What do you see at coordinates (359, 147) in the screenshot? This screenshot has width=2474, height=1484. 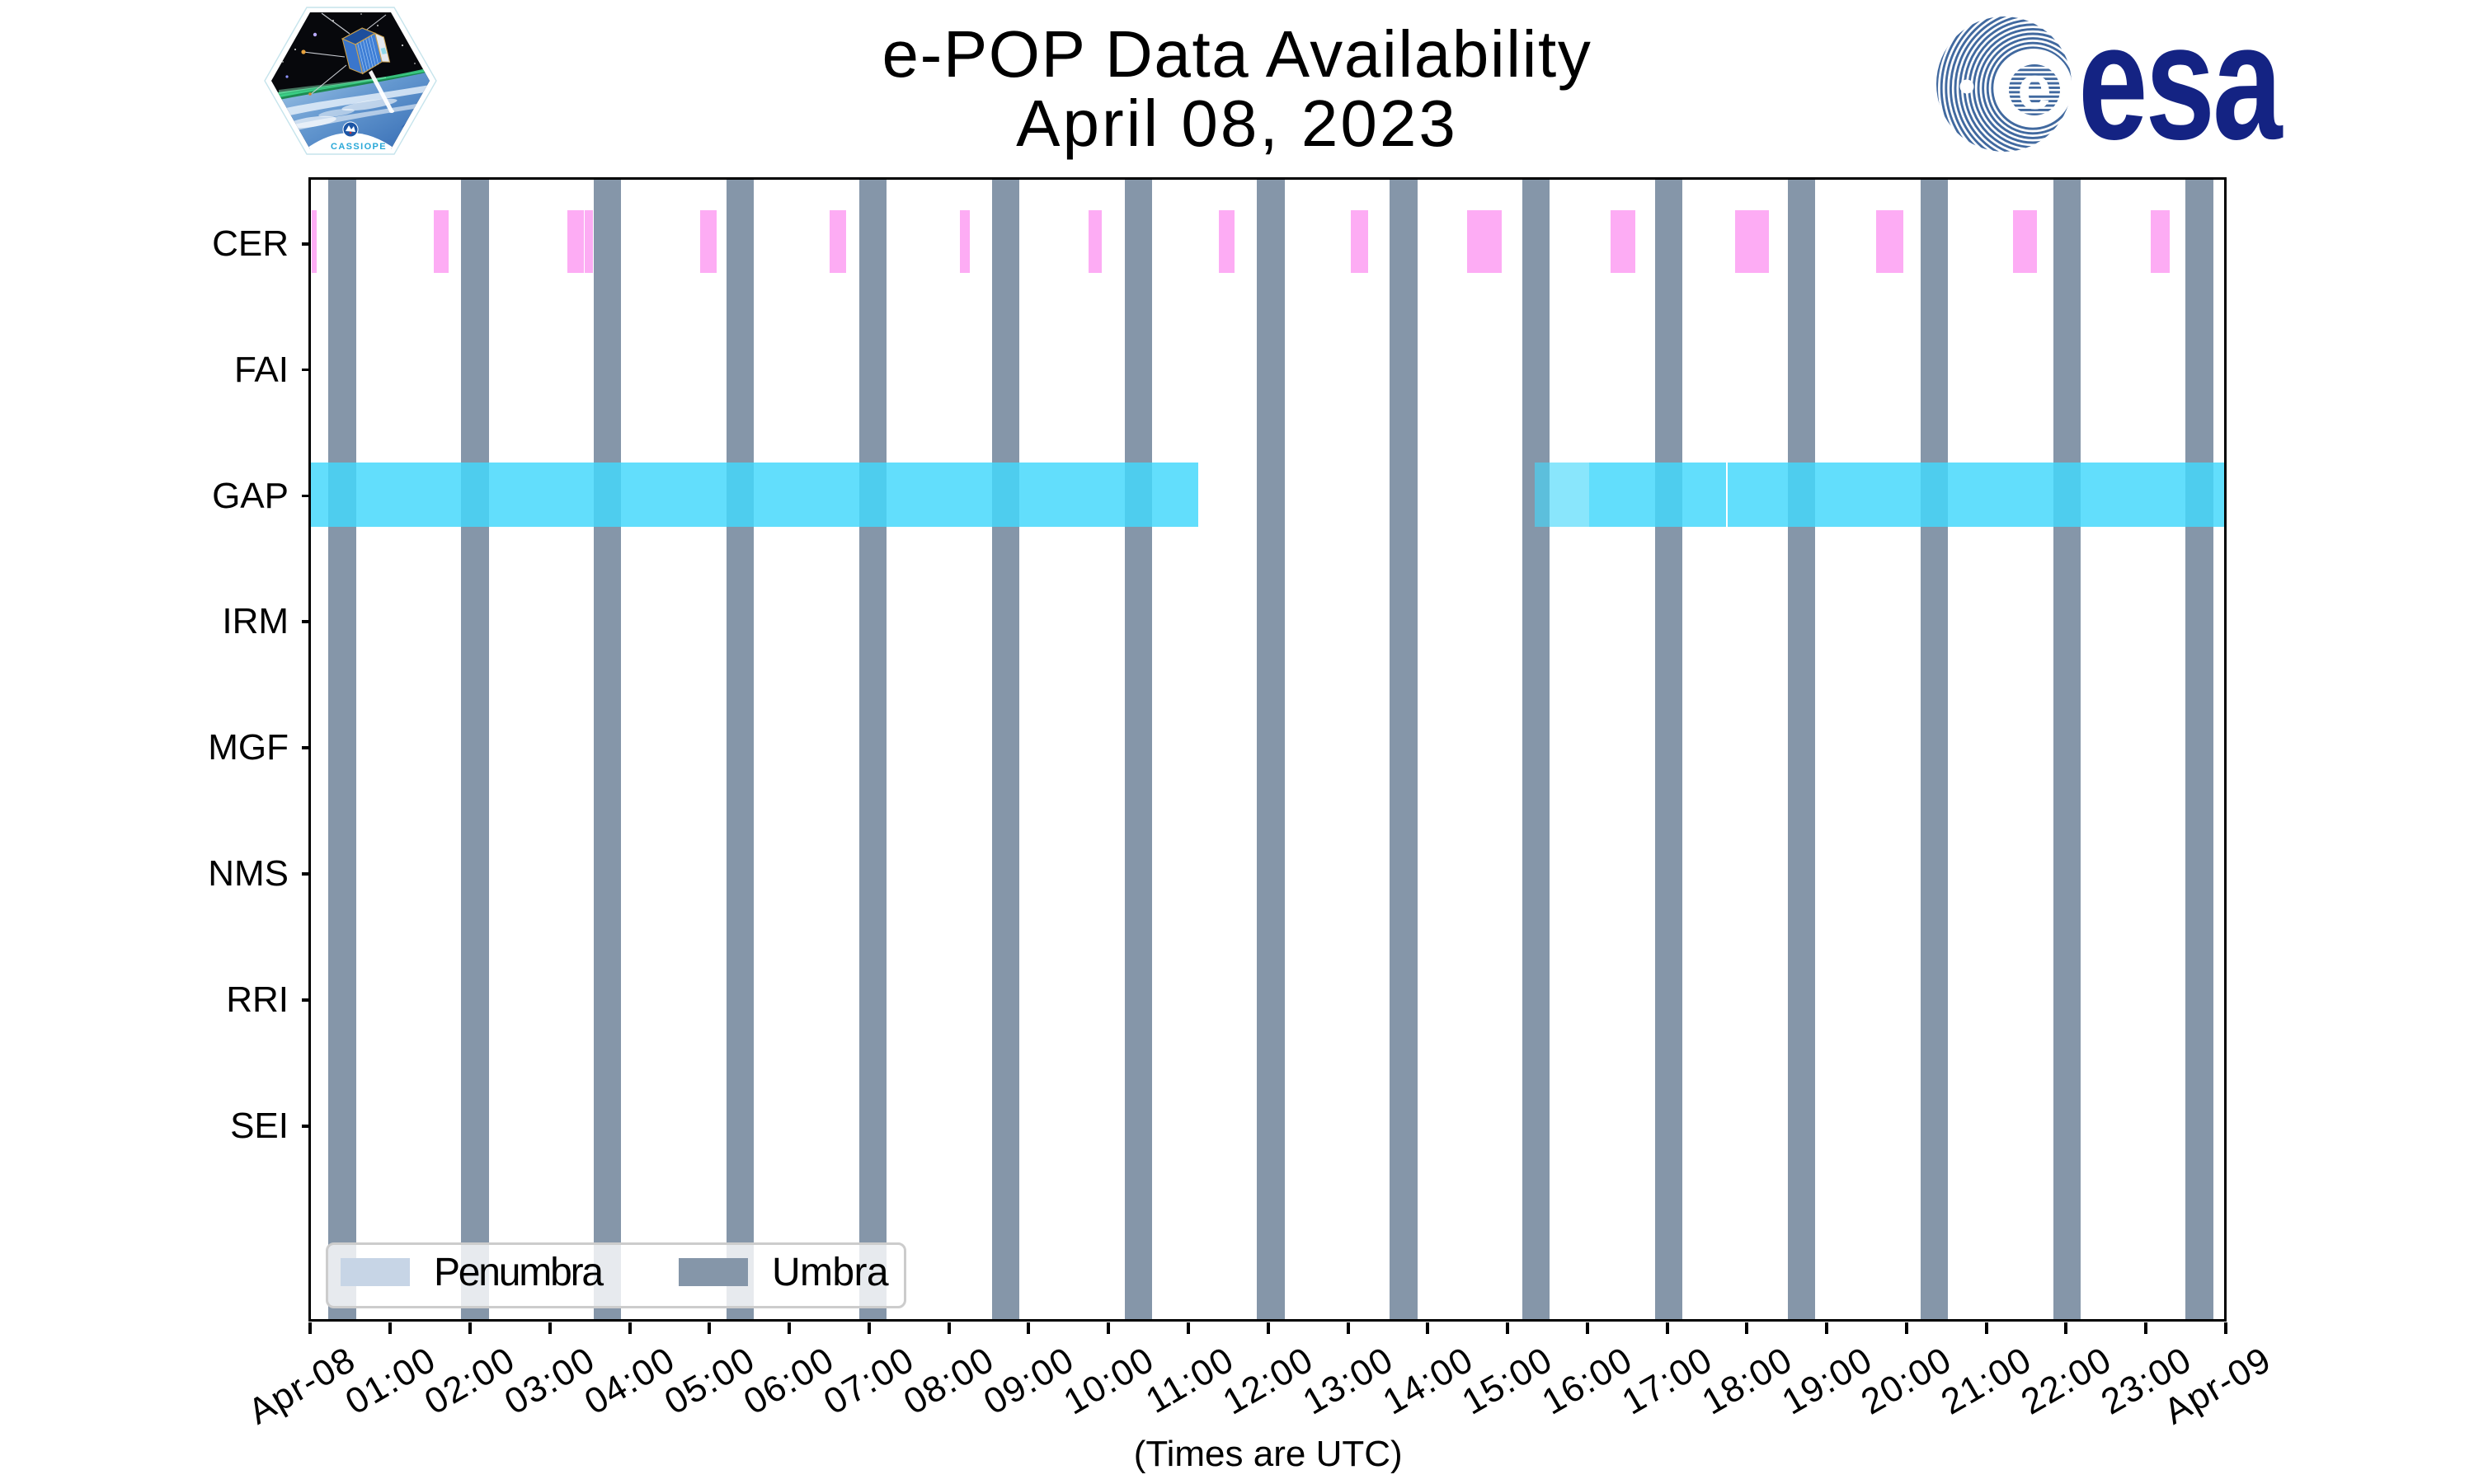 I see `svg-text: CASSIOPE` at bounding box center [359, 147].